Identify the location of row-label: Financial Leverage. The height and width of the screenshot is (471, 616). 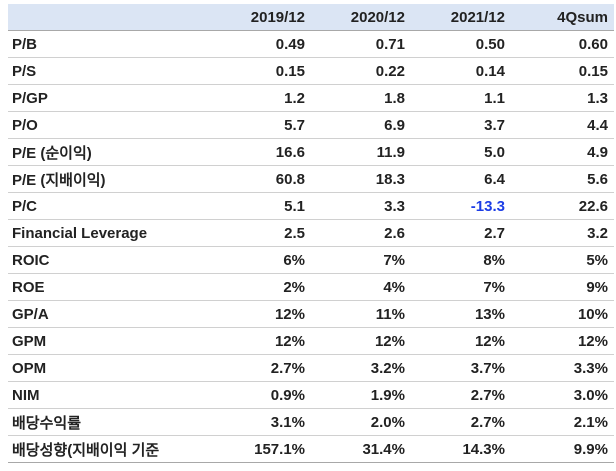
(109, 233).